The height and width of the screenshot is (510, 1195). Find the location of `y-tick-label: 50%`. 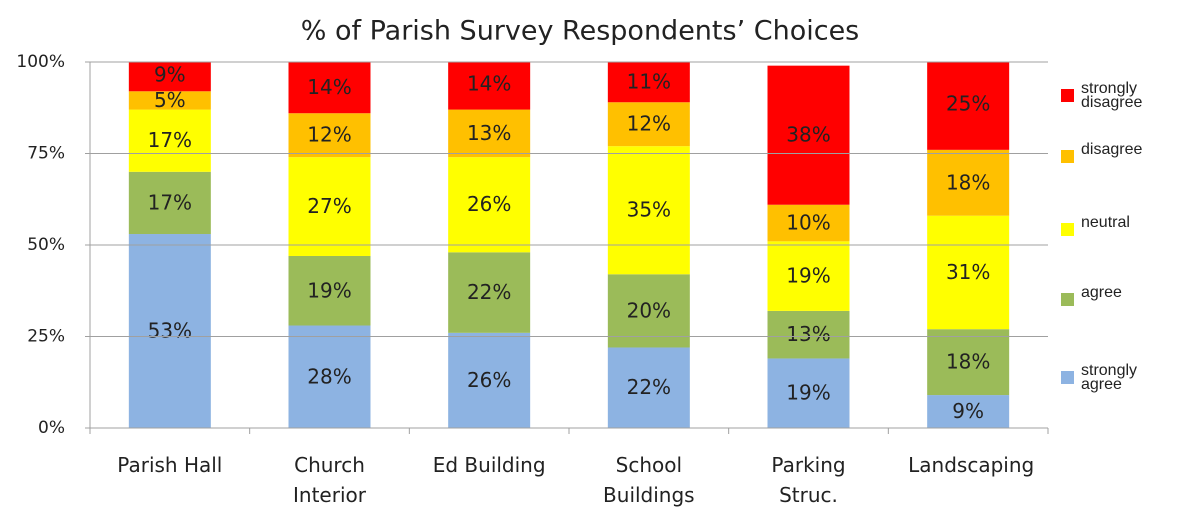

y-tick-label: 50% is located at coordinates (46, 245).